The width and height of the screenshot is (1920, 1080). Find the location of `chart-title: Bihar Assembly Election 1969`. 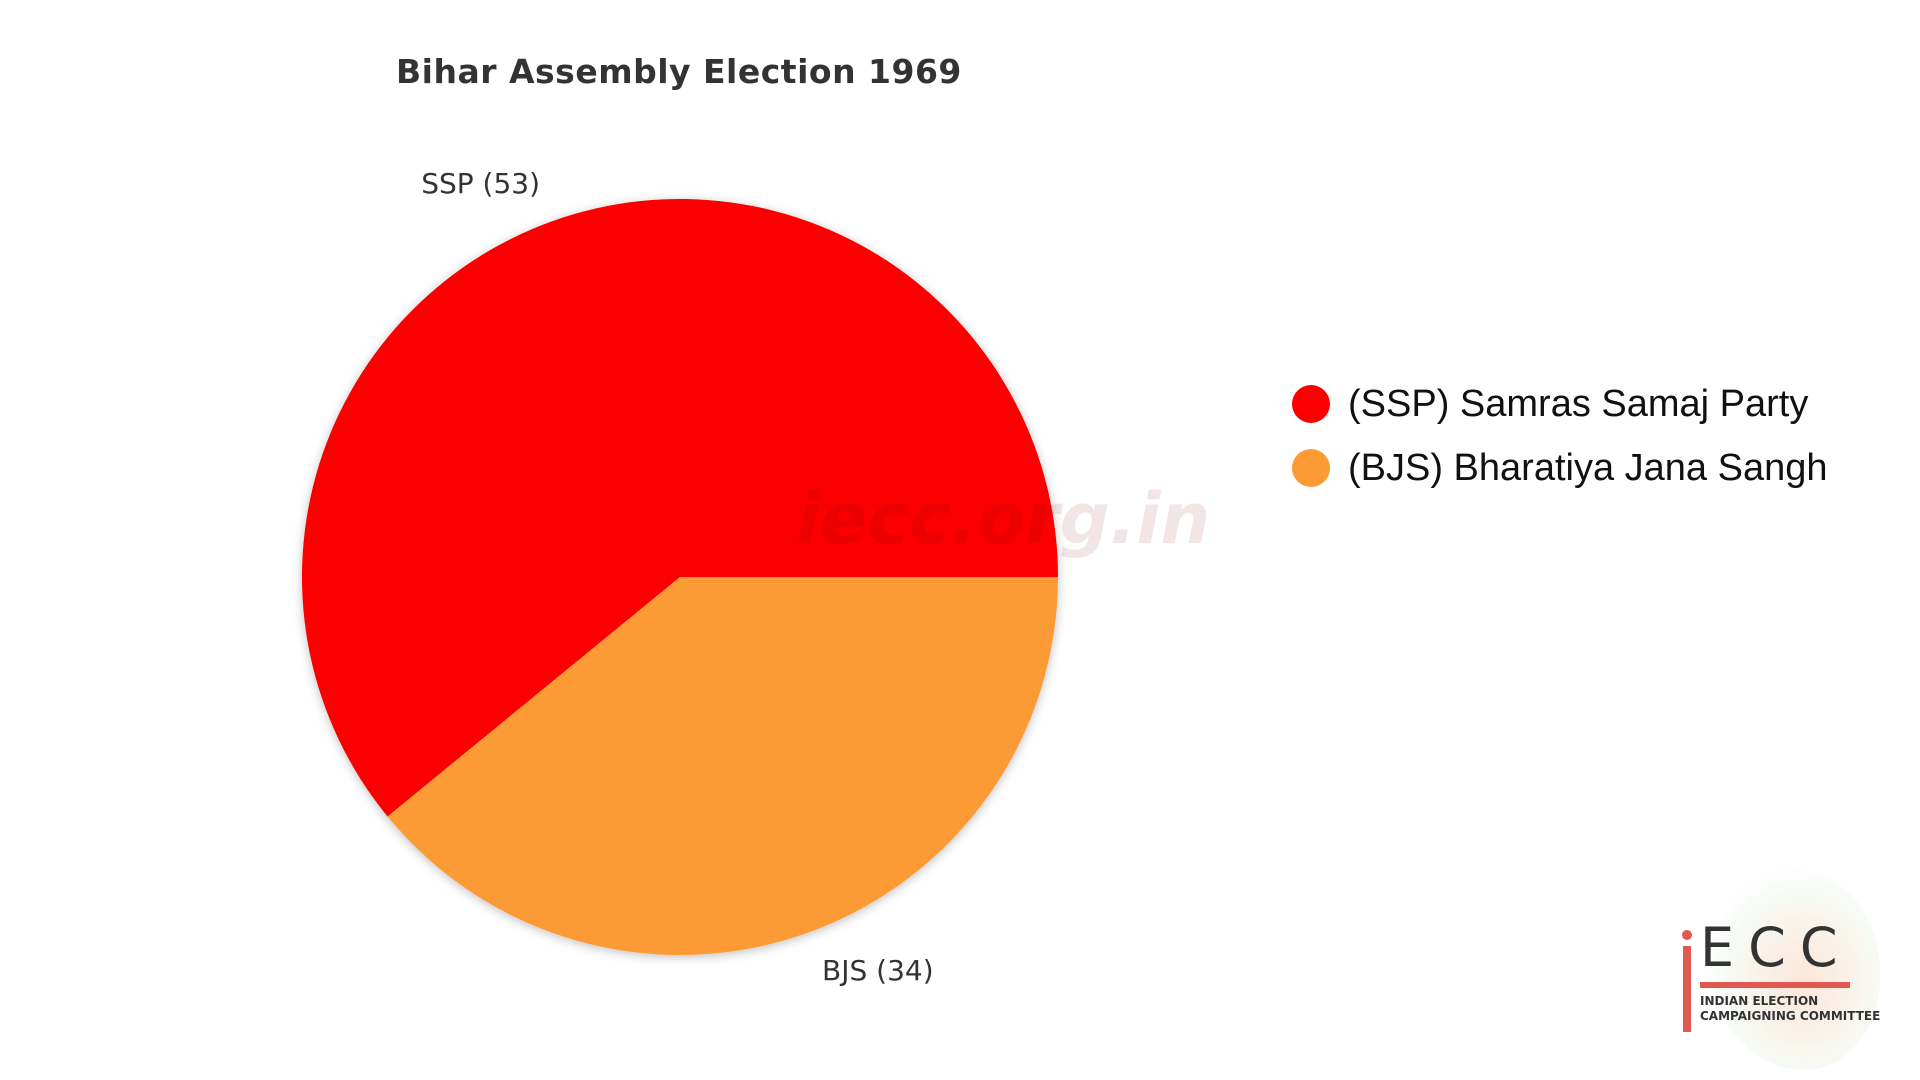

chart-title: Bihar Assembly Election 1969 is located at coordinates (679, 71).